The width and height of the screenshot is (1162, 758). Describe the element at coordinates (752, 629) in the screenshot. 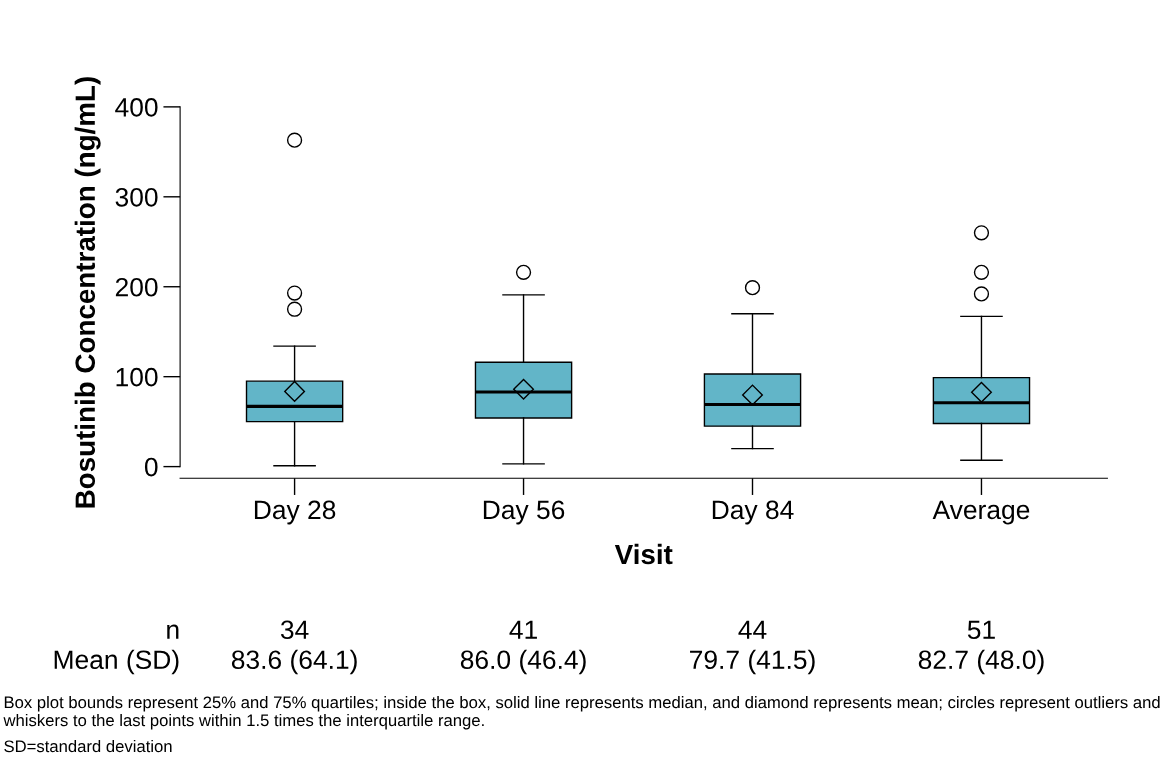

I see `text: 44` at that location.